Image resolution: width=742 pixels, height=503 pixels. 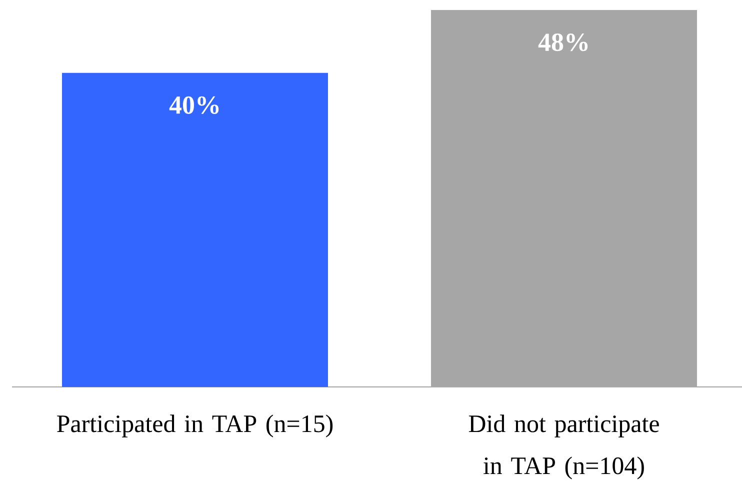 What do you see at coordinates (563, 447) in the screenshot?
I see `x-tick-label: Did not participate in TAP (n=104)` at bounding box center [563, 447].